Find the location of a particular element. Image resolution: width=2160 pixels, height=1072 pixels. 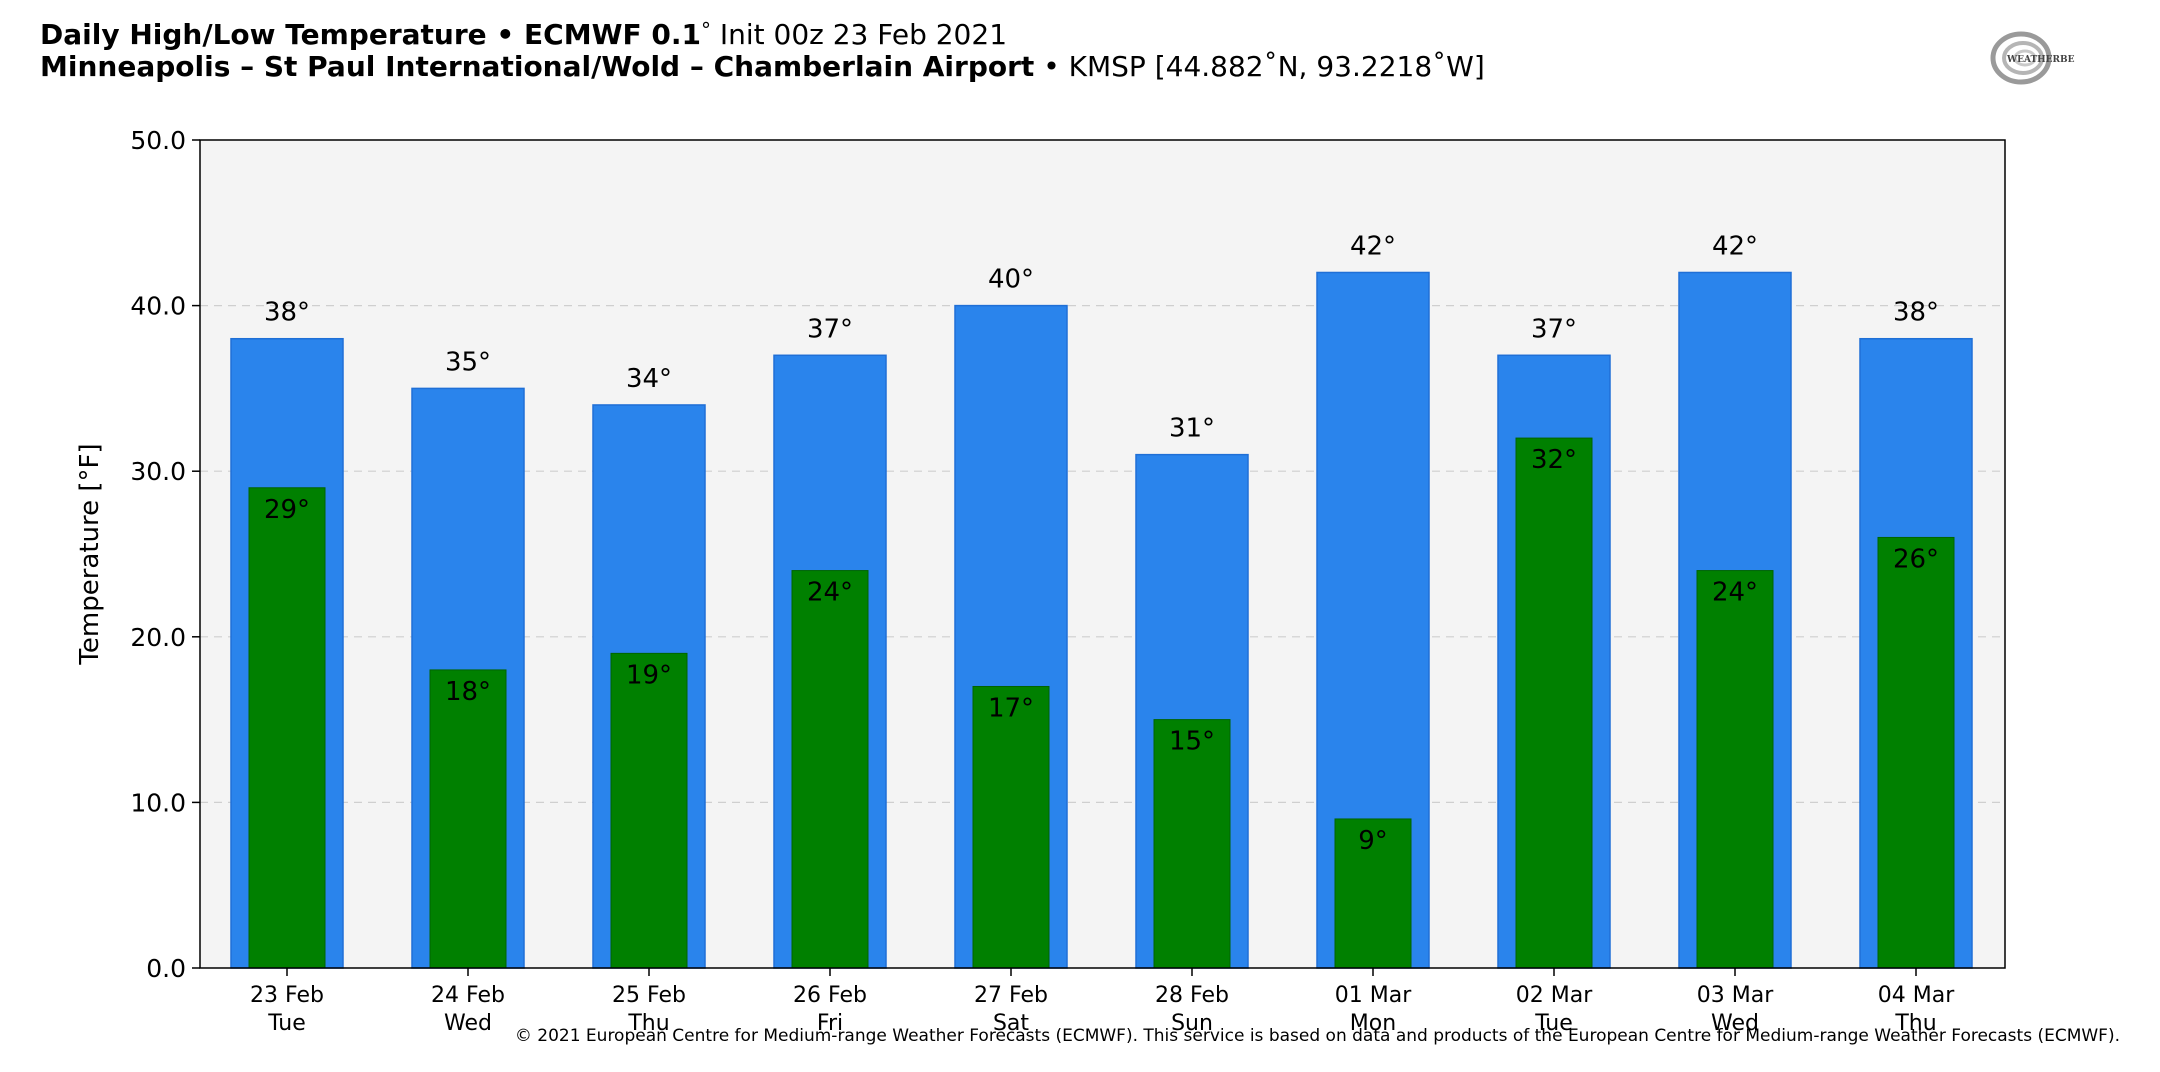

x-tick-label: 26 Feb is located at coordinates (830, 995).